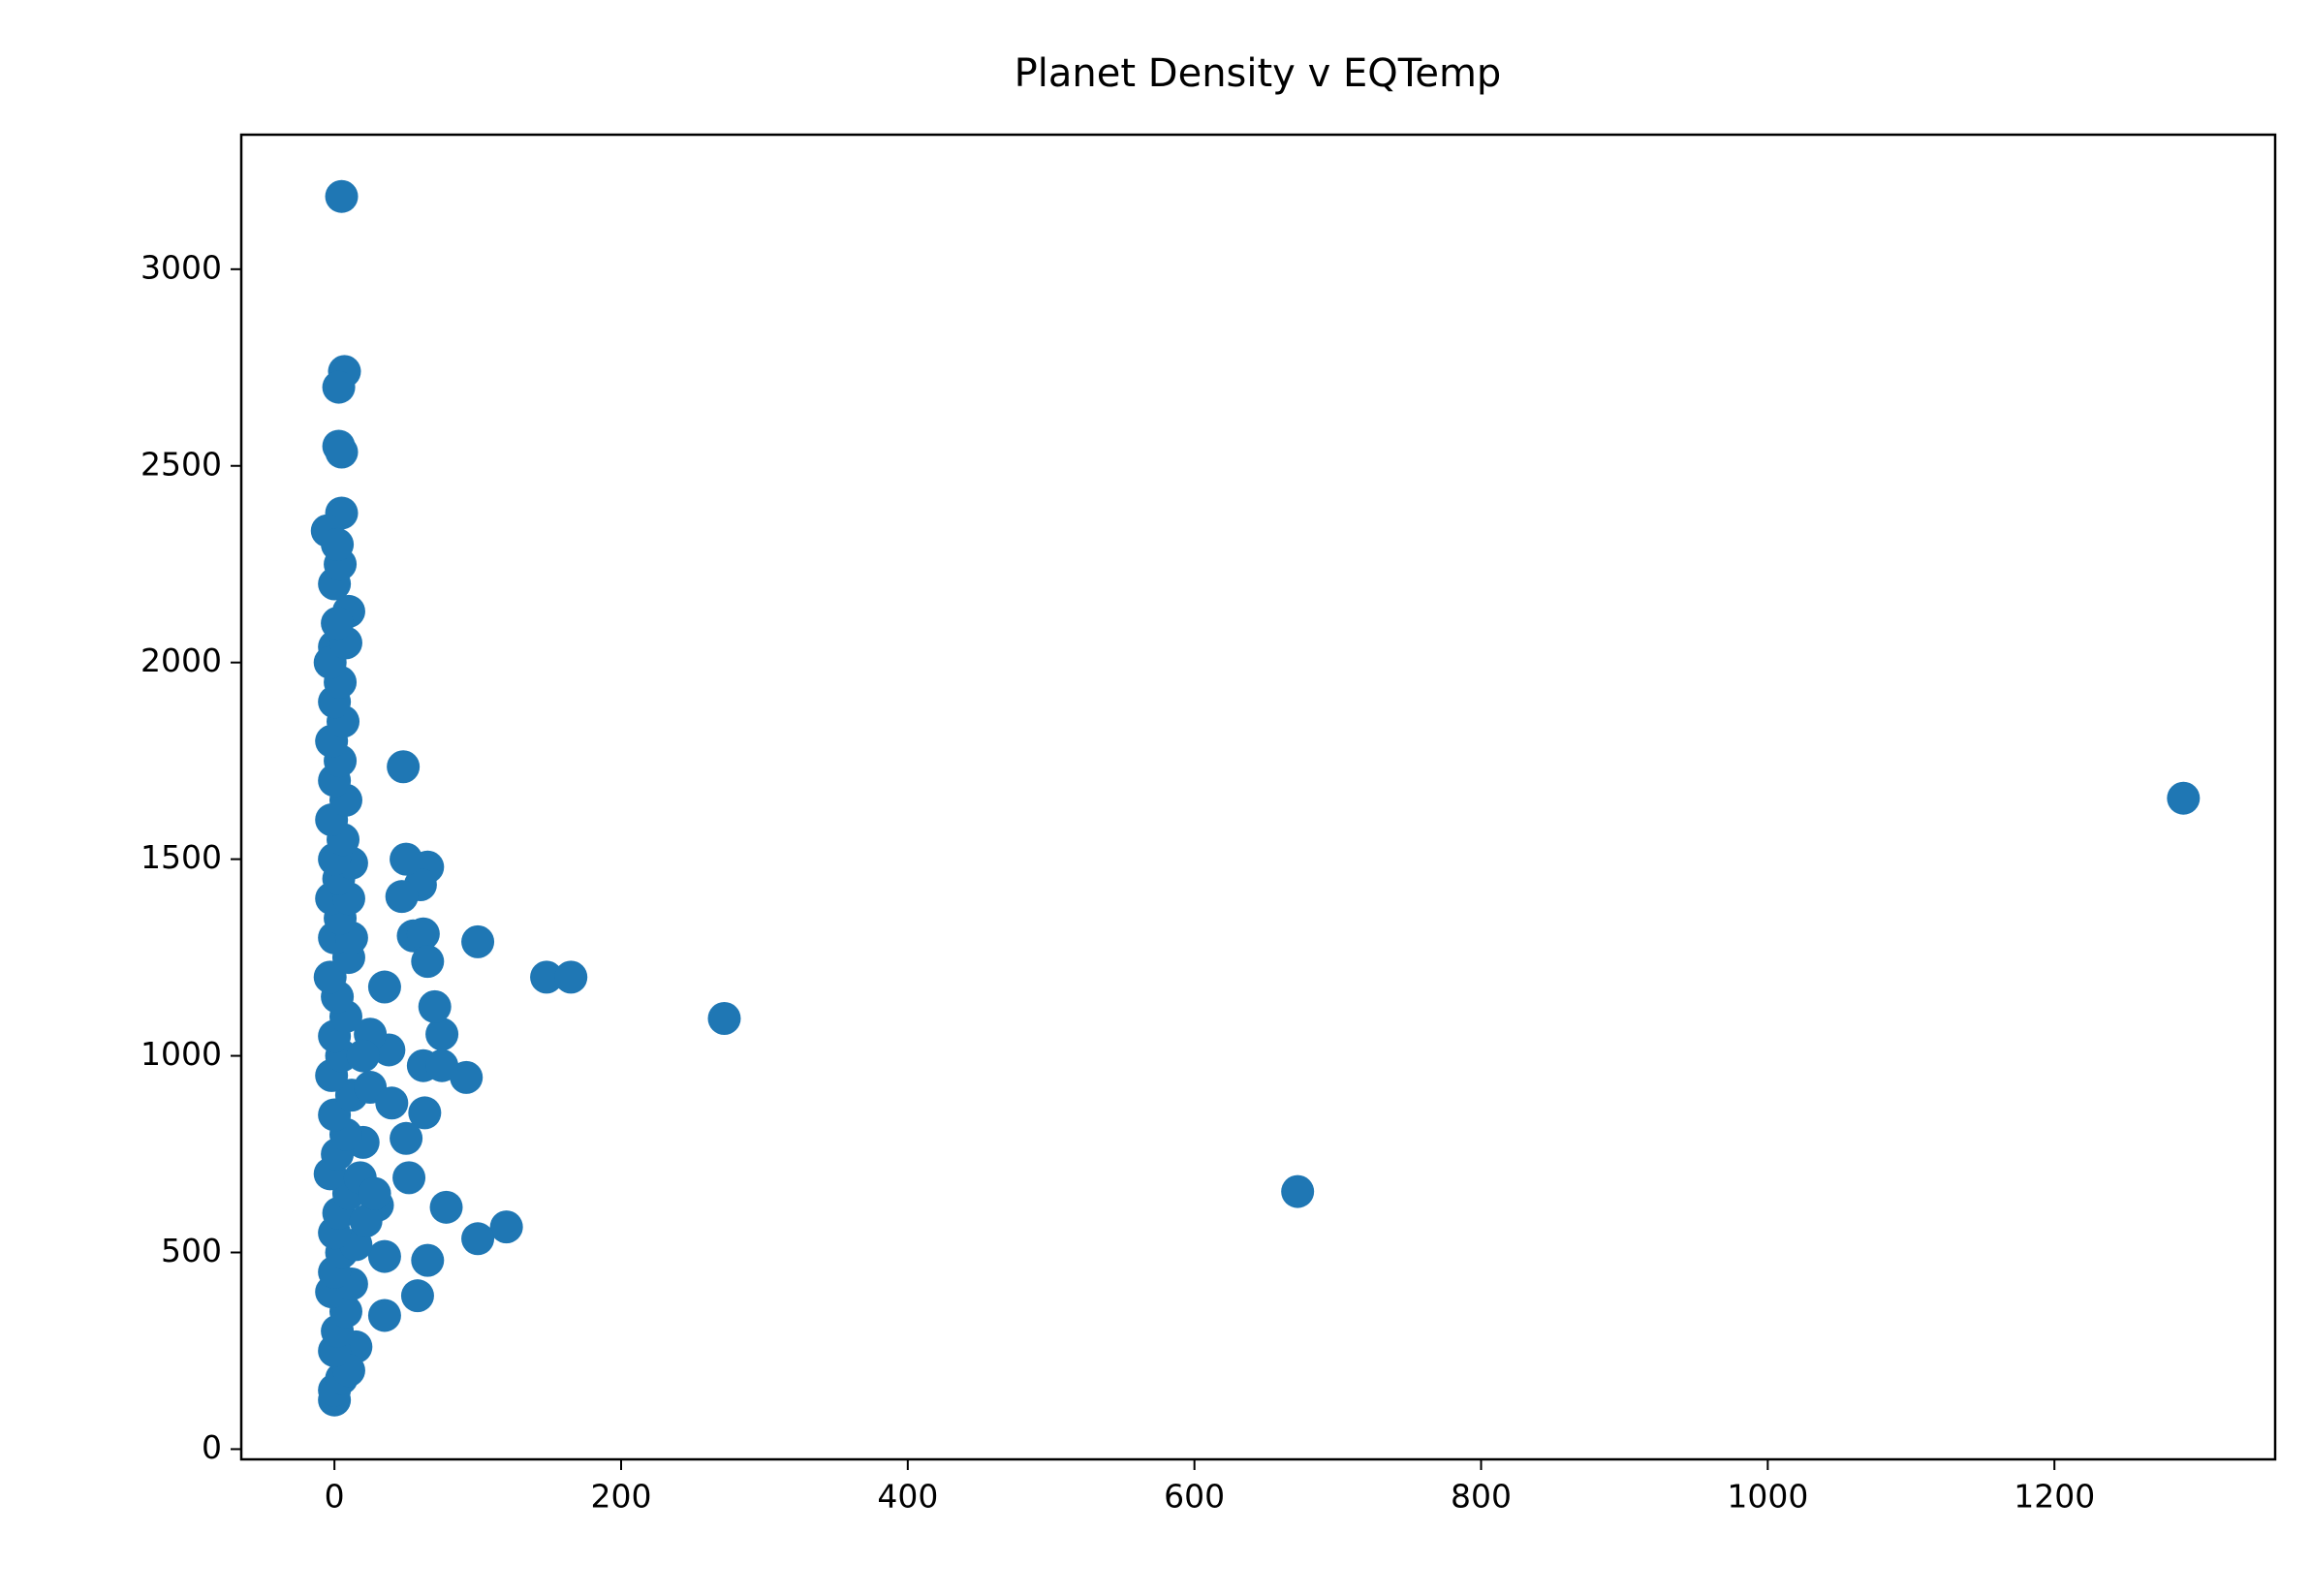  What do you see at coordinates (621, 1497) in the screenshot?
I see `x-tick-label: 200` at bounding box center [621, 1497].